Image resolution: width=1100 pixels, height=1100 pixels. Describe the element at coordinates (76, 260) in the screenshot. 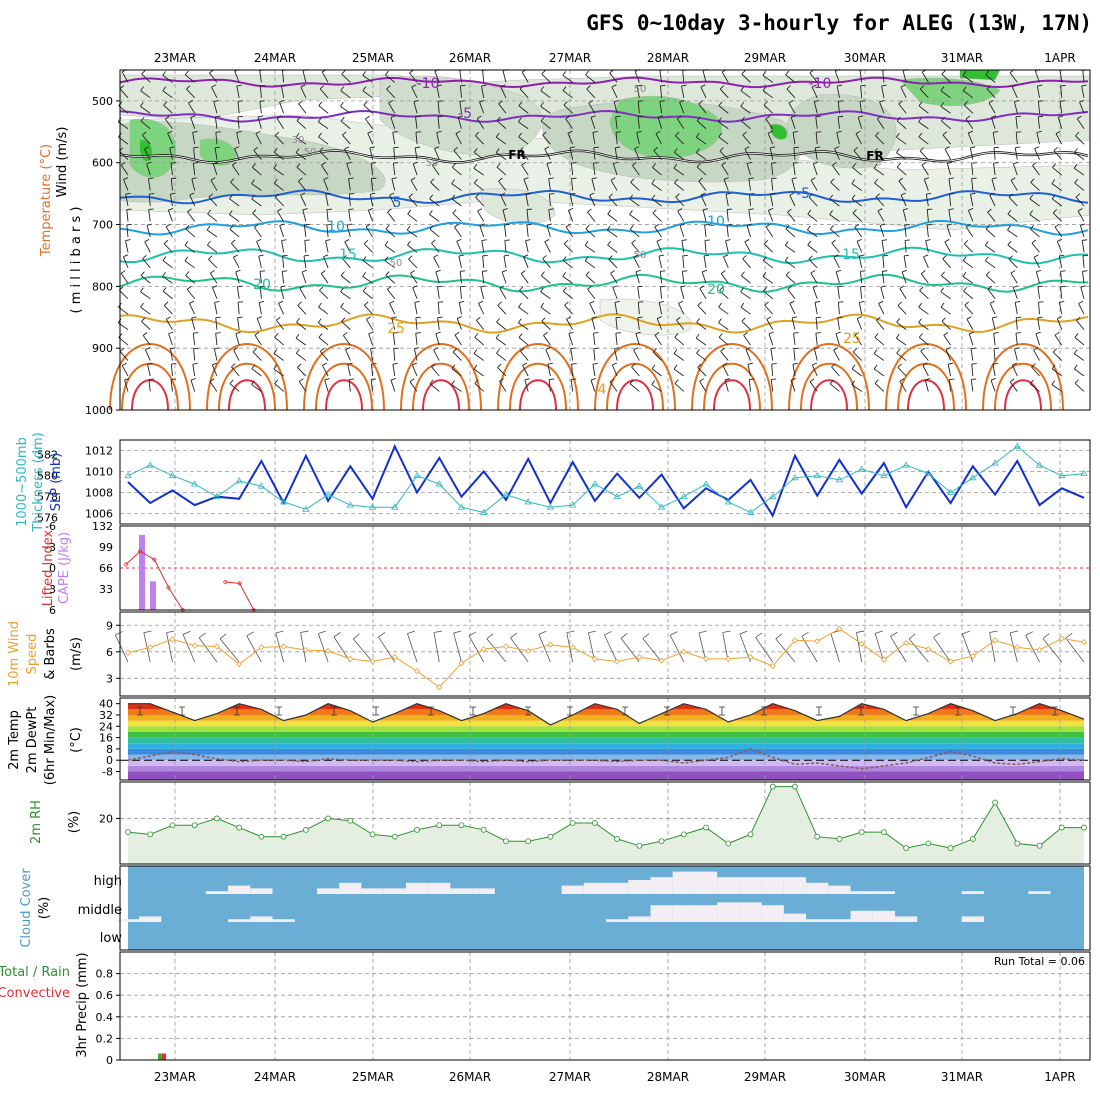

I see `millibars-label: ( m i l l i b a r s )` at that location.